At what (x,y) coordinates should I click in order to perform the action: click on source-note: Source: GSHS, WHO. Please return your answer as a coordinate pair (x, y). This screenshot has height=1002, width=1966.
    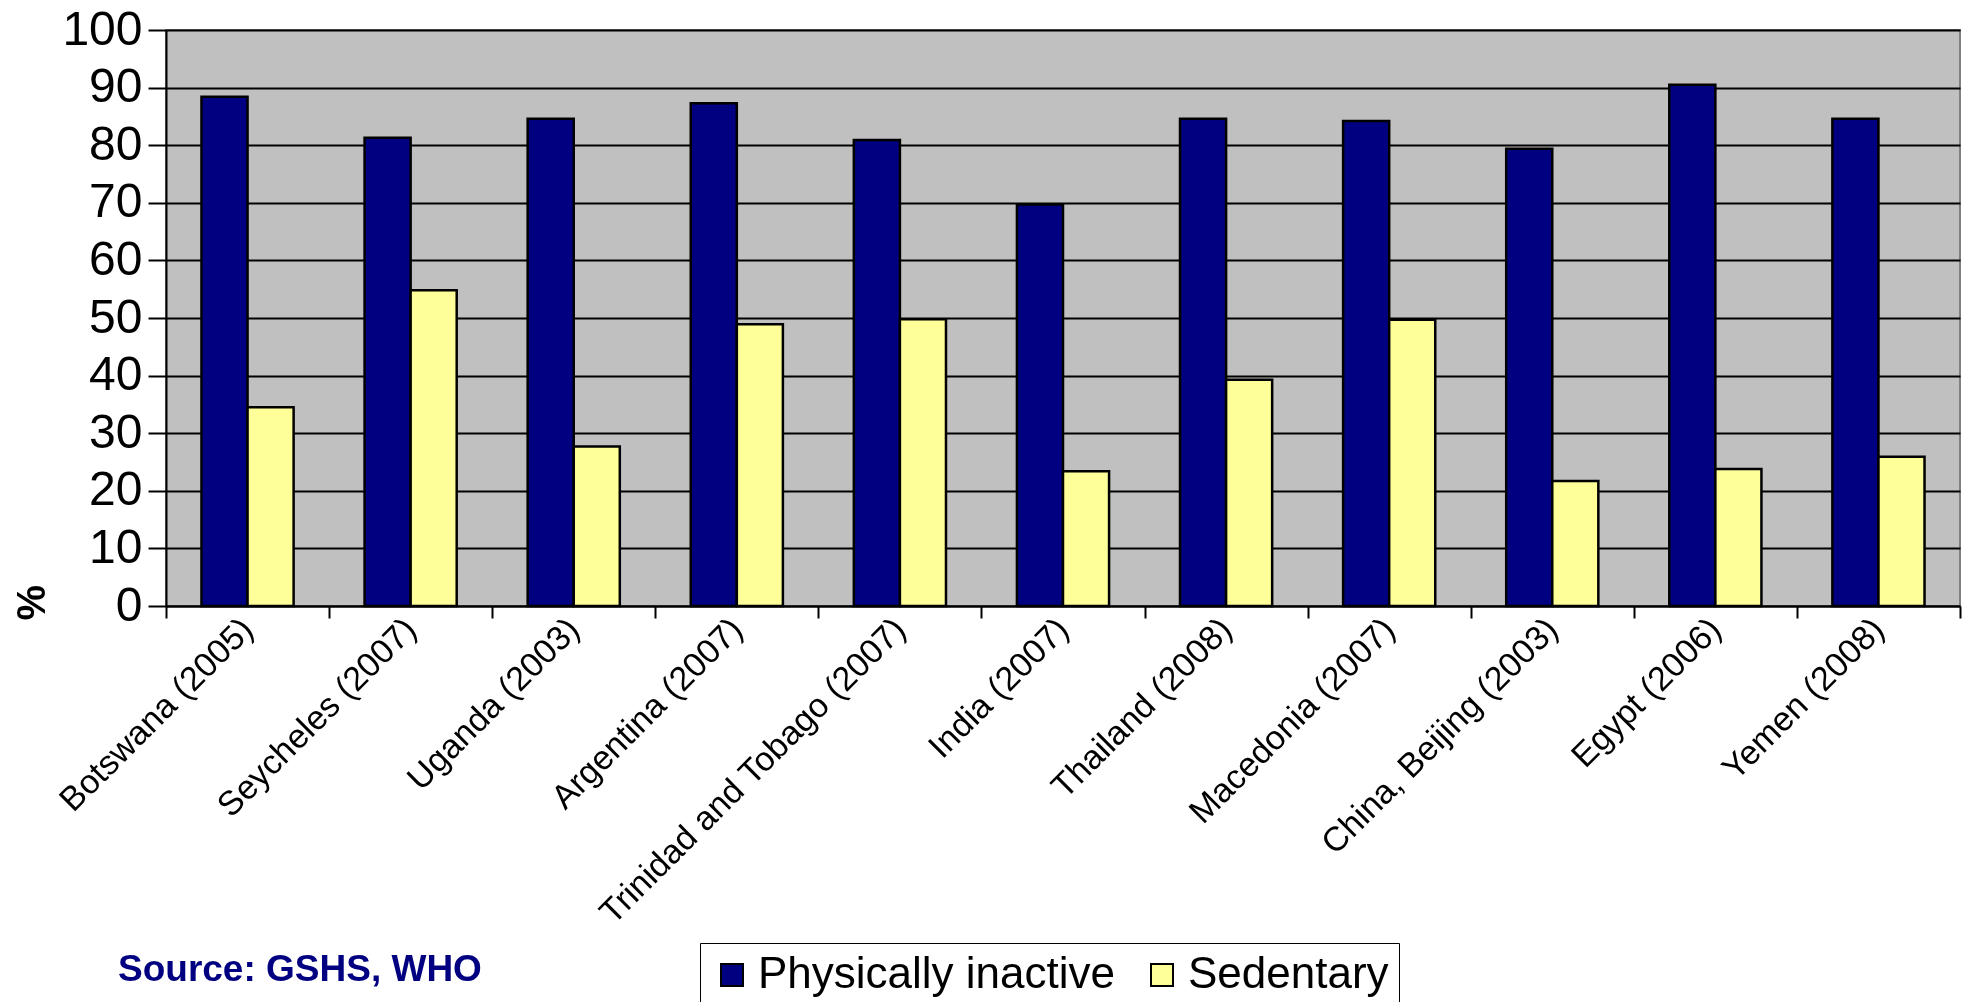
    Looking at the image, I should click on (300, 968).